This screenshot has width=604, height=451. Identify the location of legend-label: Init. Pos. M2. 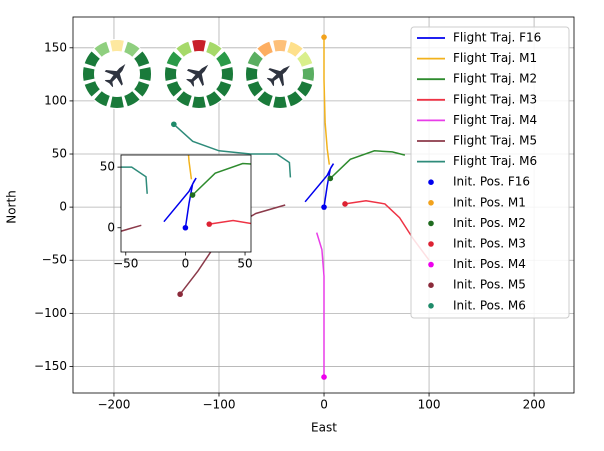
(489, 223).